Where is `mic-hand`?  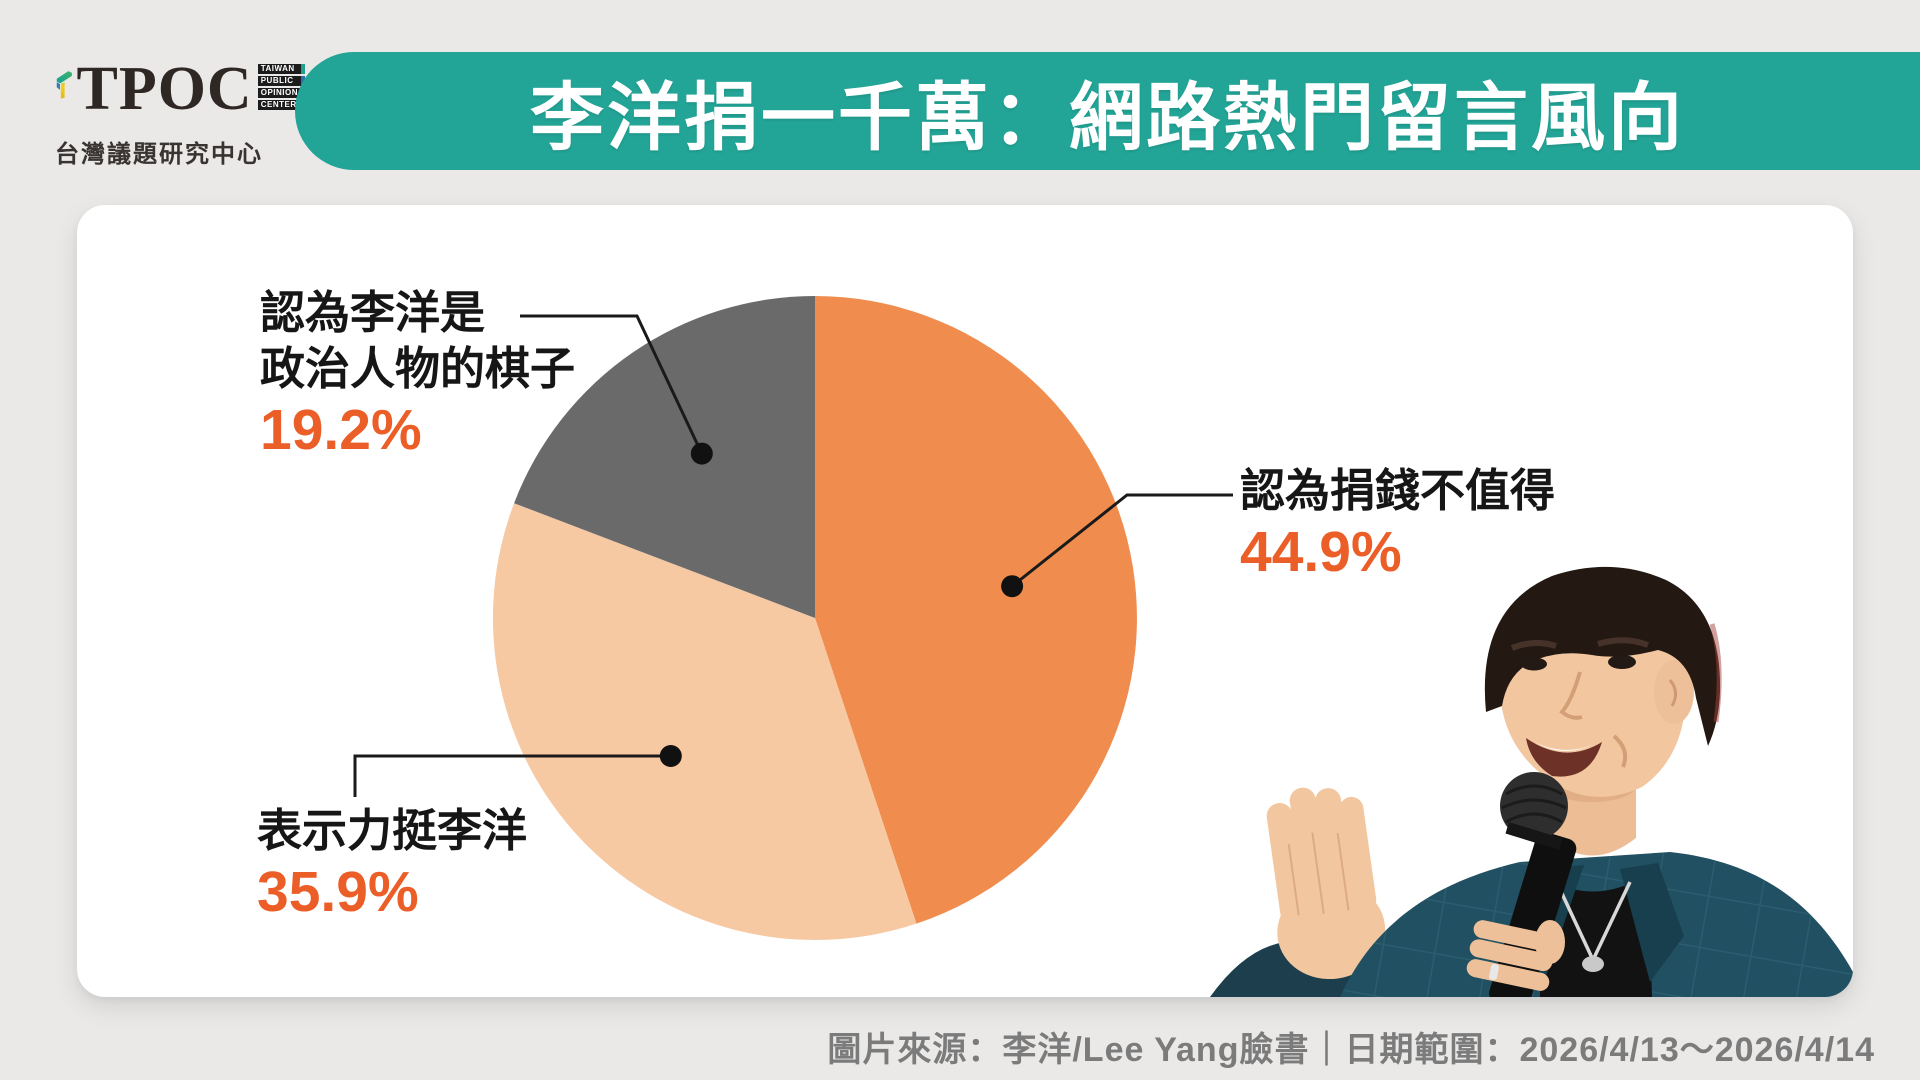 mic-hand is located at coordinates (1515, 955).